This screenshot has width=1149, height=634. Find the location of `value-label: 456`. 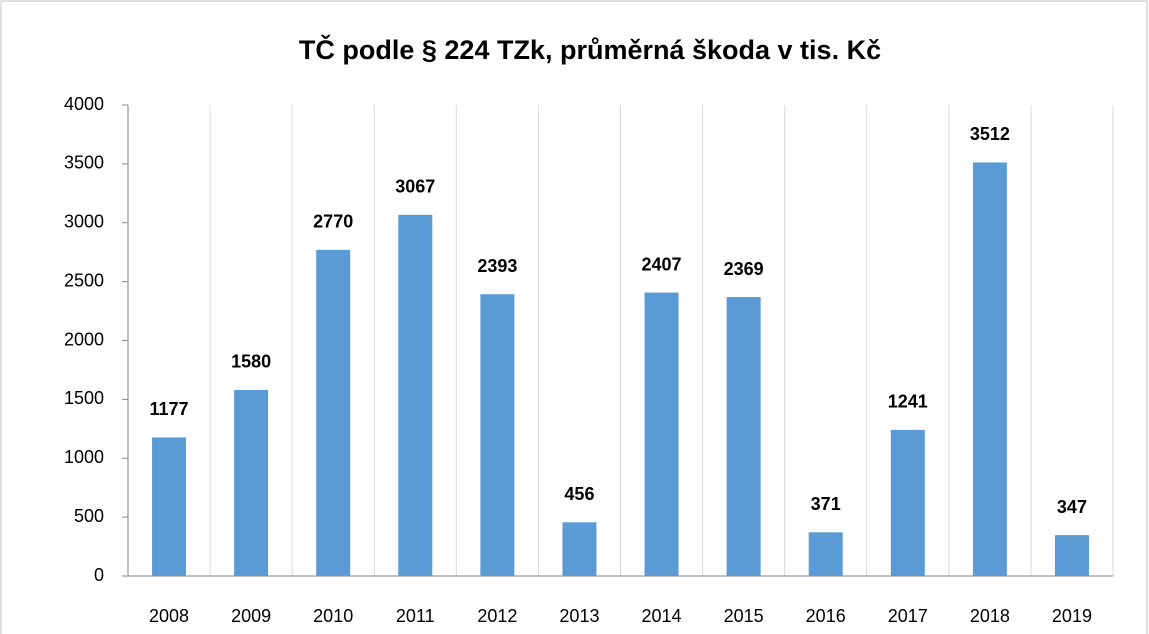

value-label: 456 is located at coordinates (579, 494).